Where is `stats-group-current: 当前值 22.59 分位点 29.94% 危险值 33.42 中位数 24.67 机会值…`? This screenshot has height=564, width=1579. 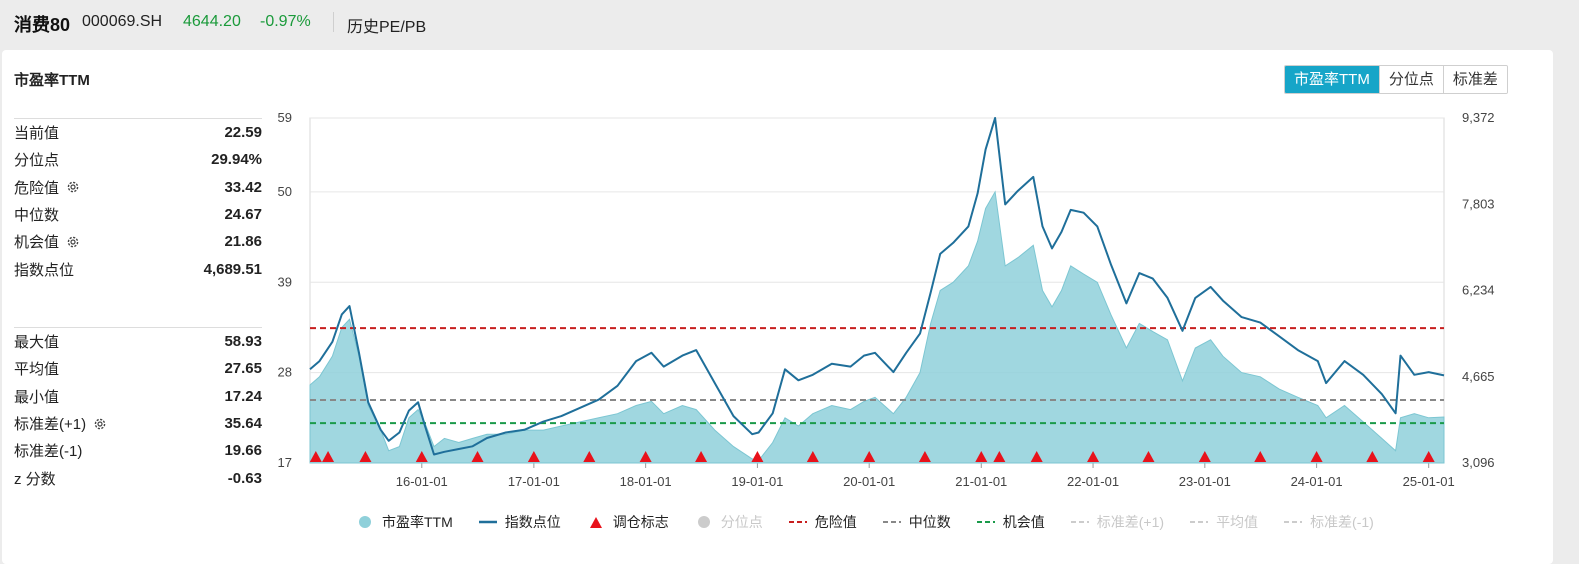
stats-group-current: 当前值 22.59 分位点 29.94% 危险值 33.42 中位数 24.67 机会值… is located at coordinates (138, 200).